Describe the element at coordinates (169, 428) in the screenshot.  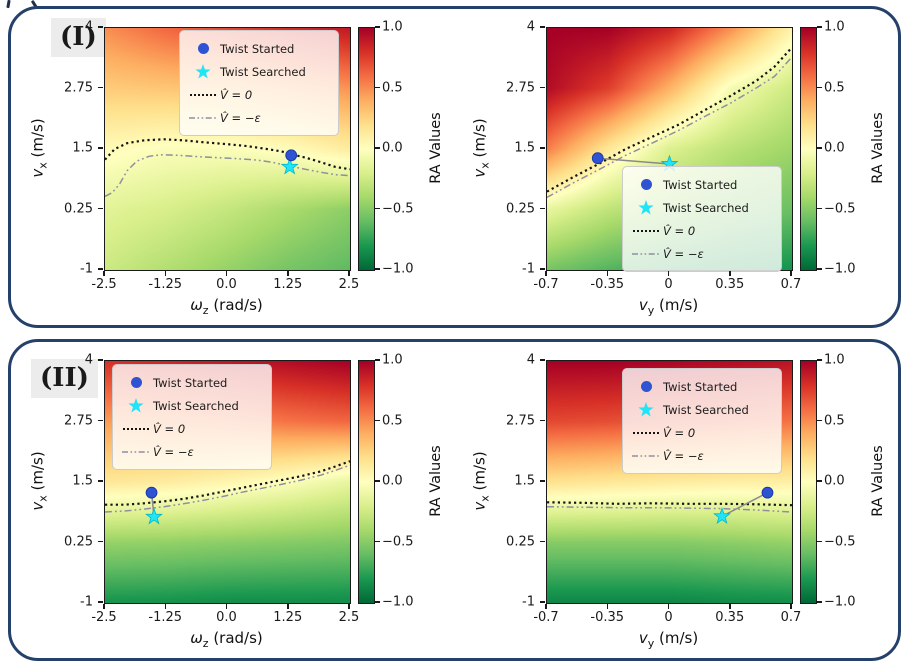
I see `legend-label: V̂ = 0` at that location.